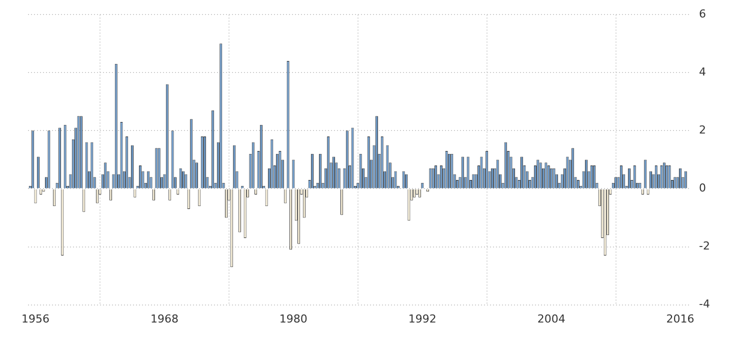  I want to click on y-tick-label: 6, so click(702, 13).